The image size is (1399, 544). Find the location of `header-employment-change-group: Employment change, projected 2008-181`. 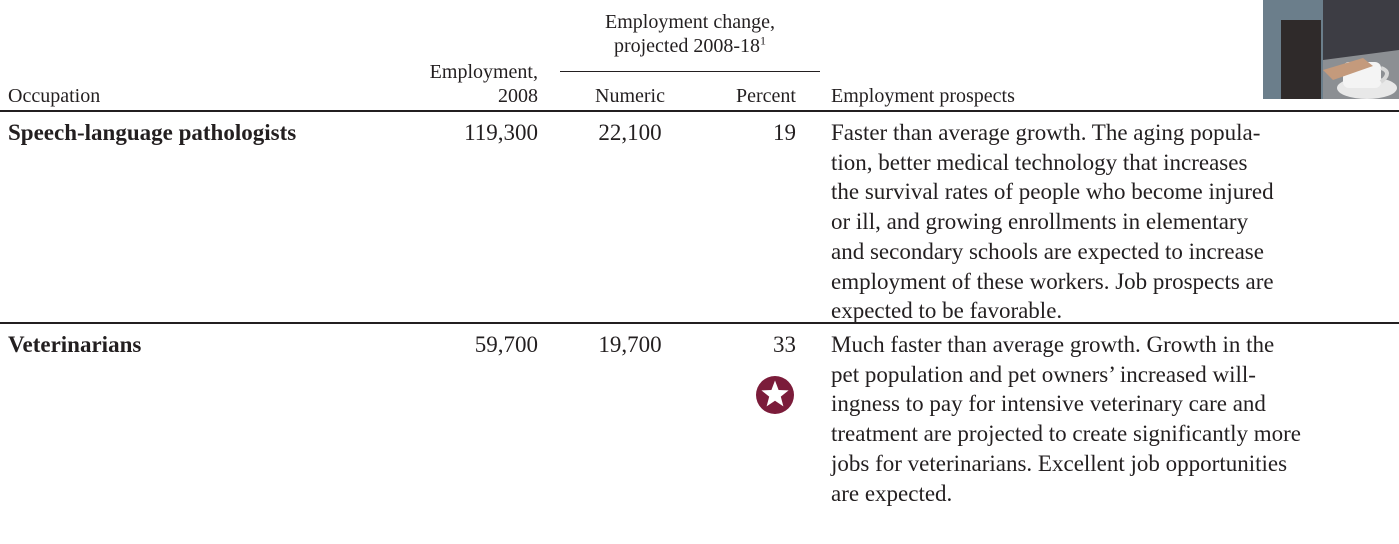

header-employment-change-group: Employment change, projected 2008-181 is located at coordinates (690, 34).